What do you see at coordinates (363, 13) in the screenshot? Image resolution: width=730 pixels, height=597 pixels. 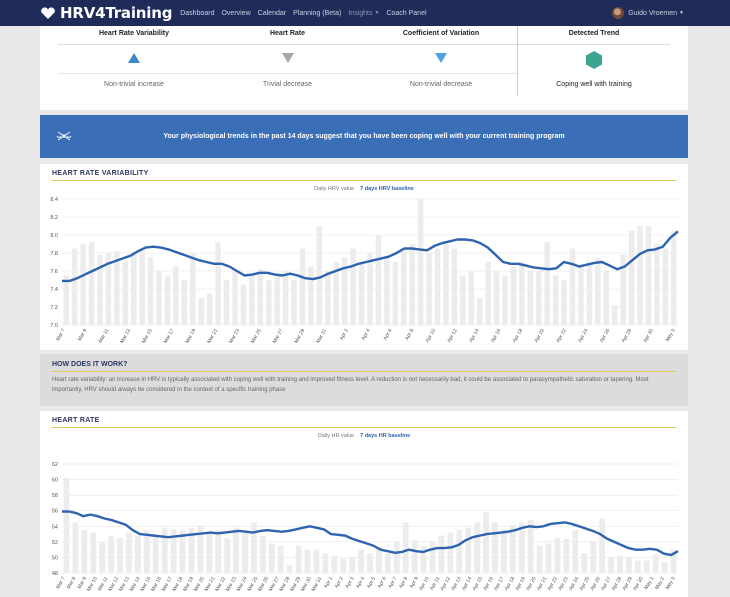 I see `nav-insights: Insights ▼` at bounding box center [363, 13].